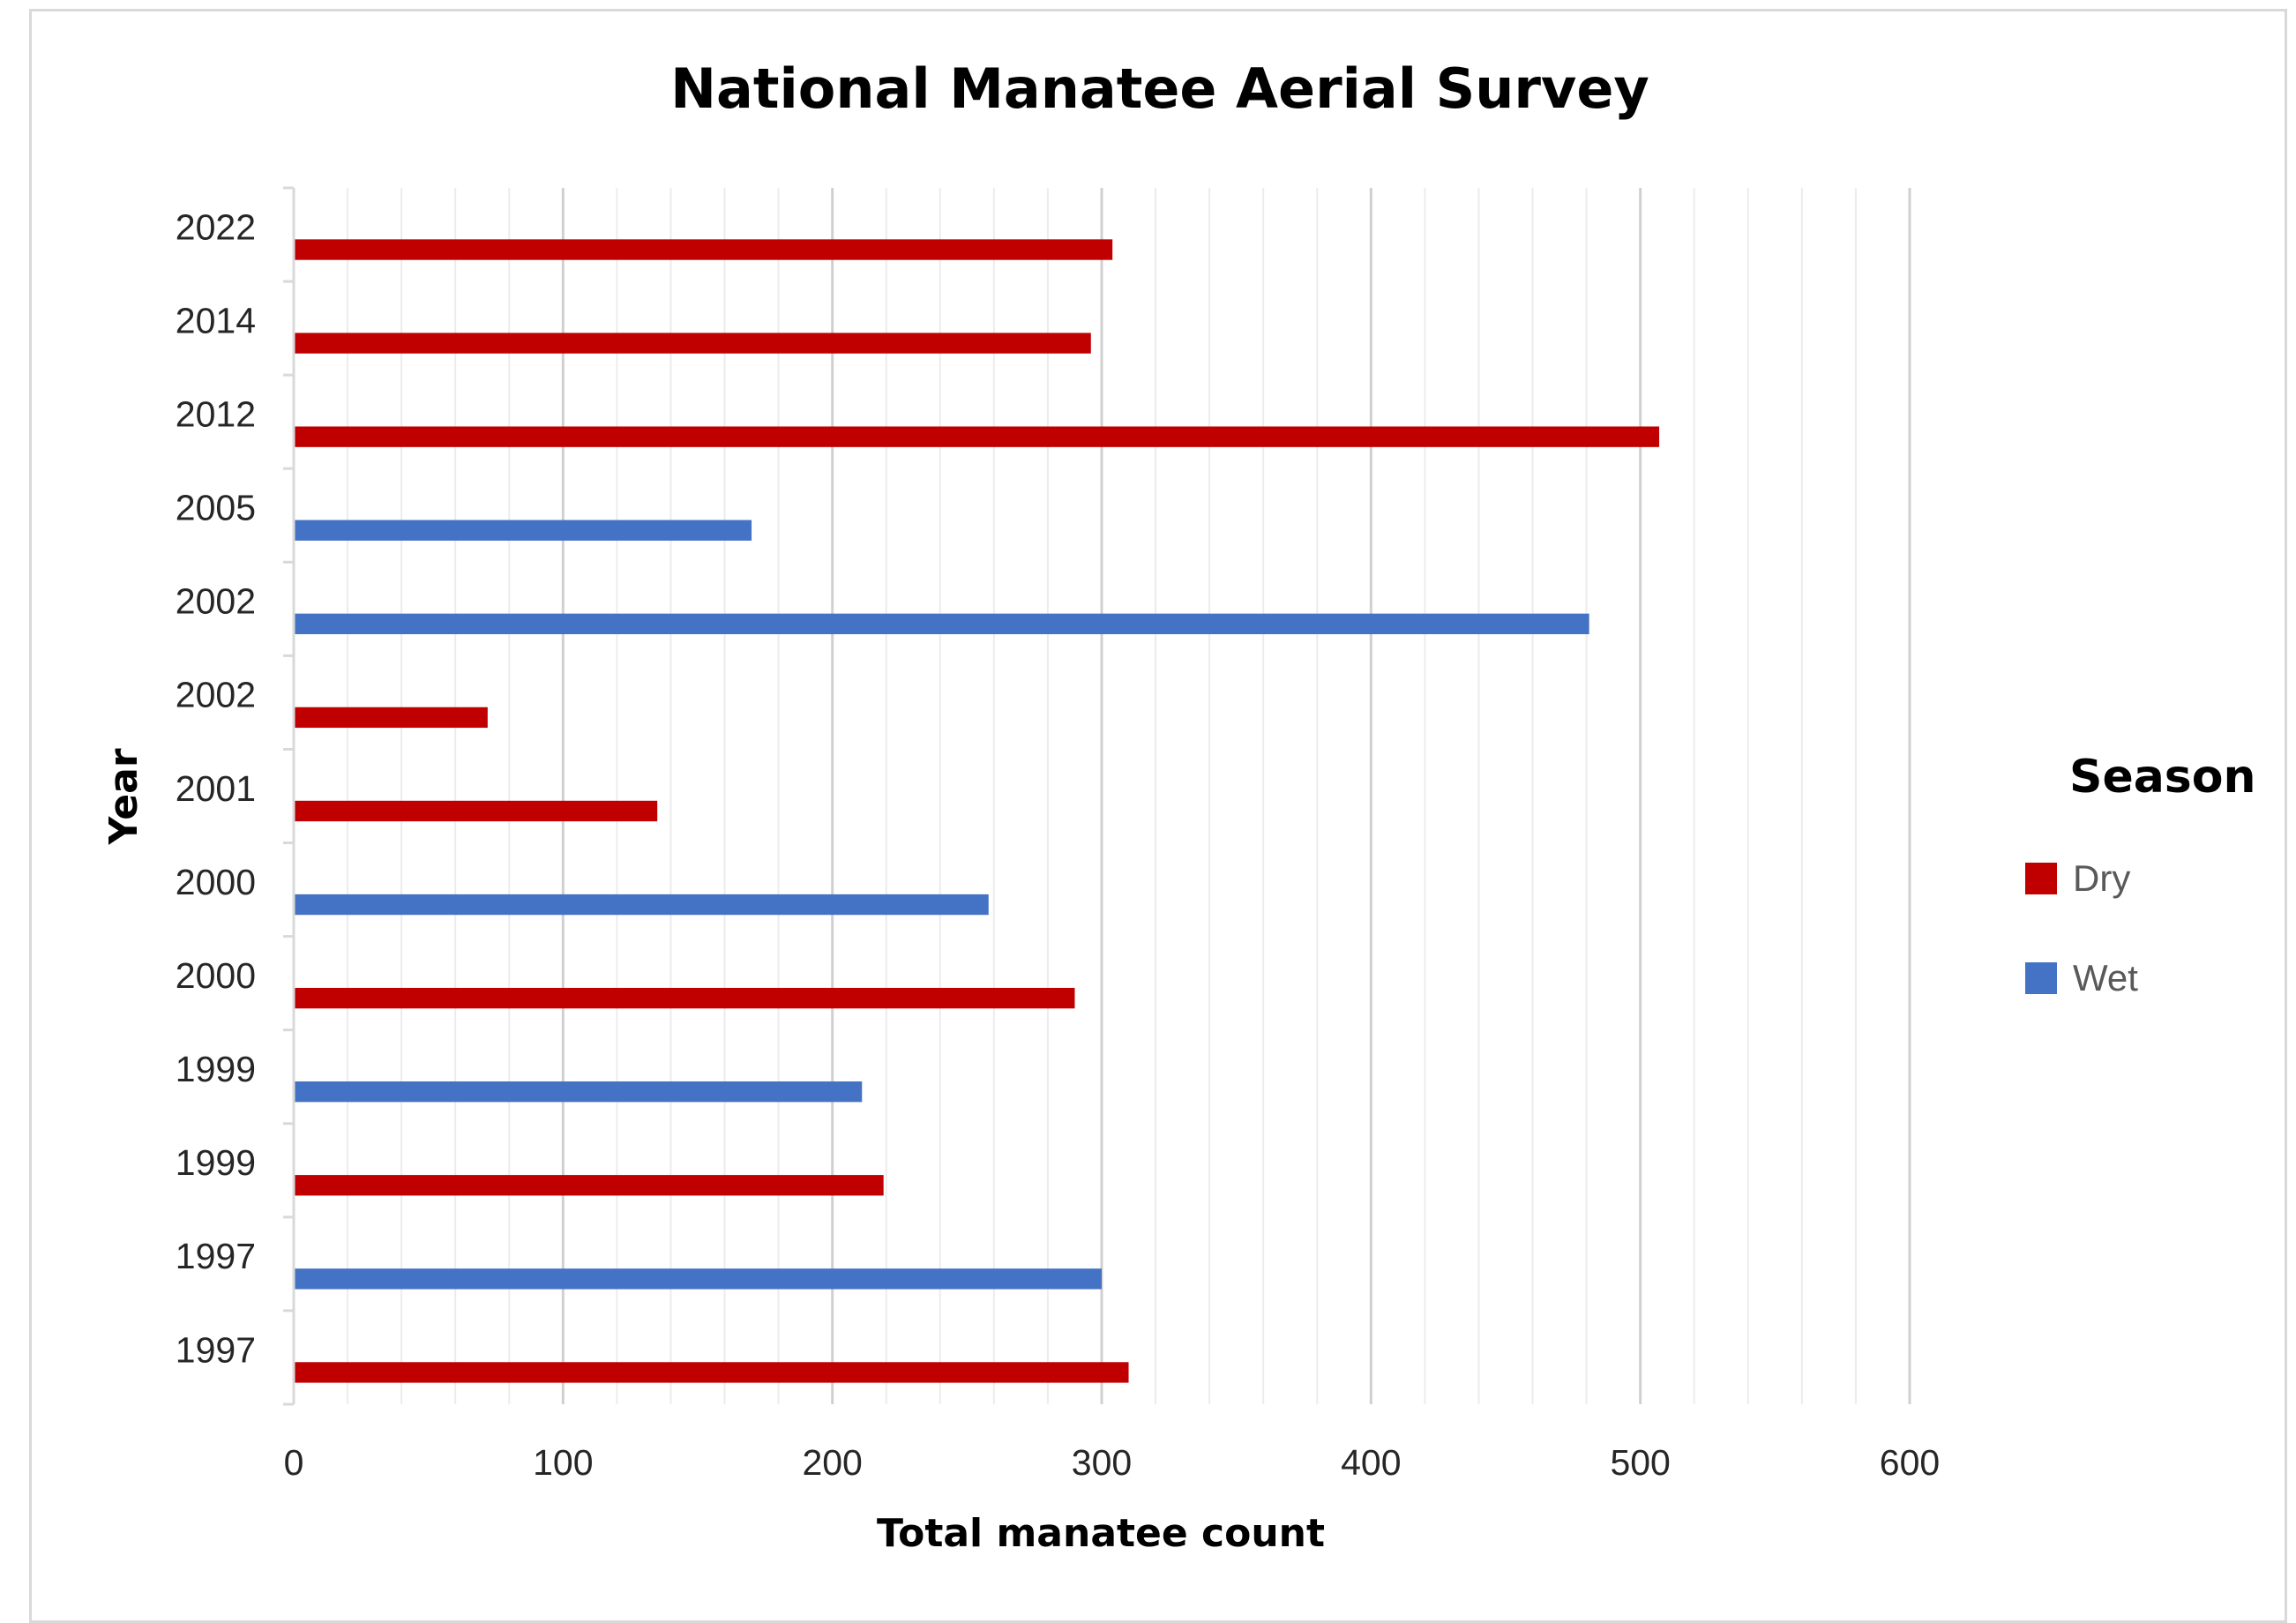 This screenshot has height=1623, width=2296. I want to click on y-tick-label: 2001, so click(216, 789).